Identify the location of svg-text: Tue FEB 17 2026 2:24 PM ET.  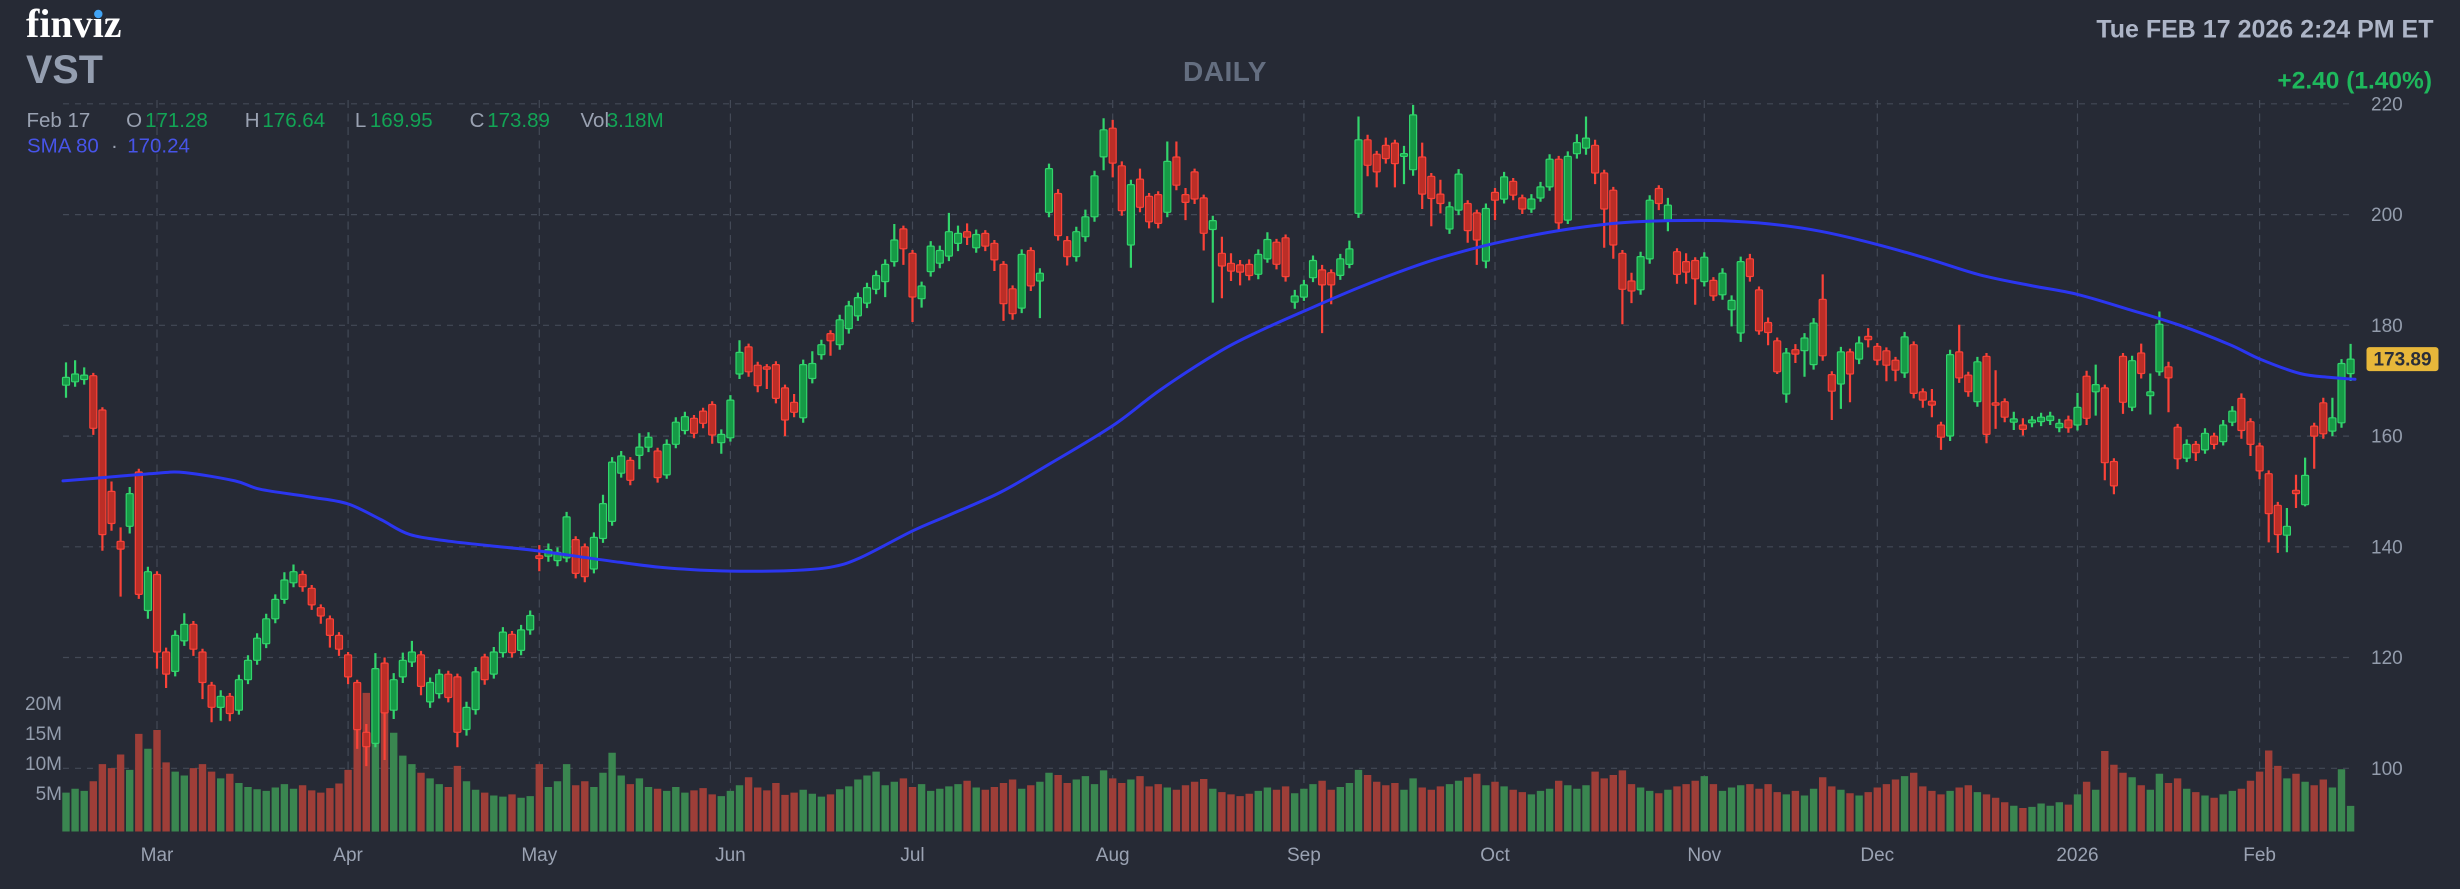
(2264, 30).